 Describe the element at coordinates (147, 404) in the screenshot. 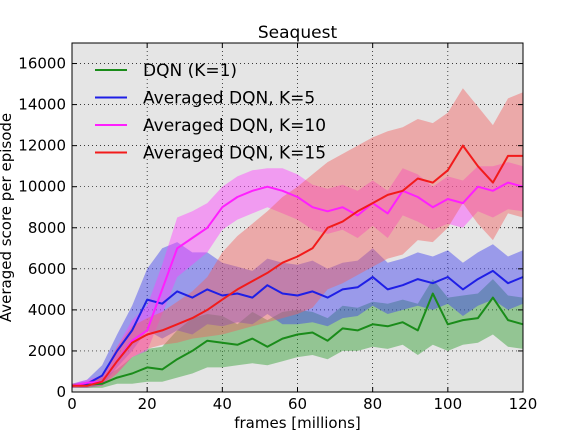

I see `x-tick-label: 20` at that location.